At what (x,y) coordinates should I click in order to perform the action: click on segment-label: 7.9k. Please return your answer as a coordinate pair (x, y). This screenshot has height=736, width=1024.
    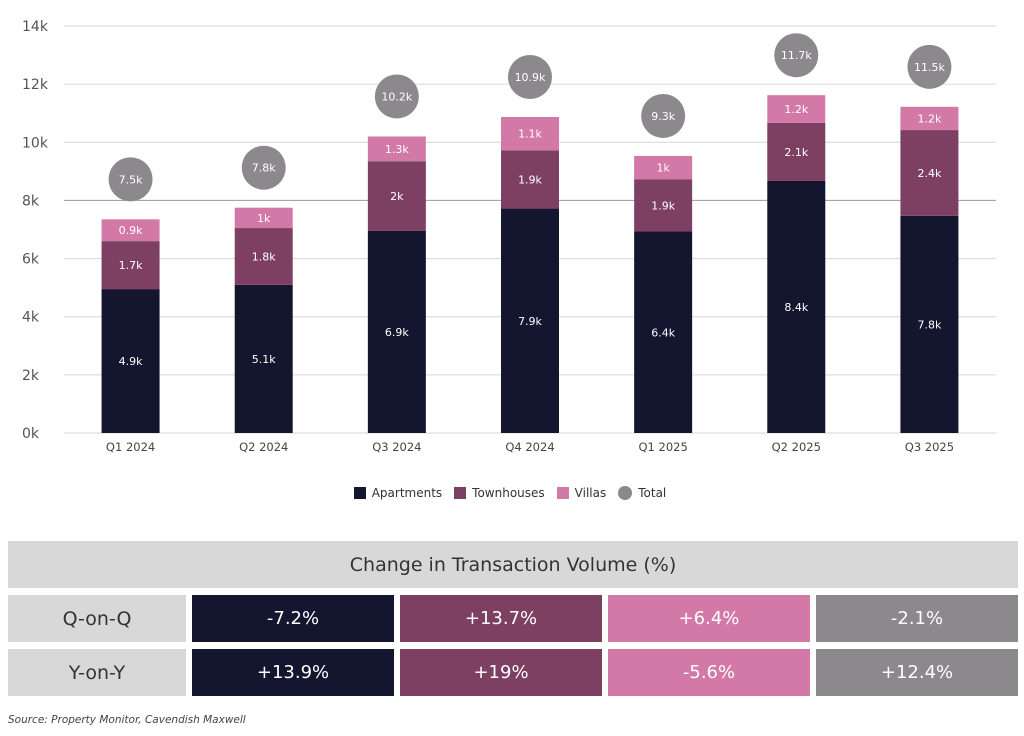
    Looking at the image, I should click on (530, 321).